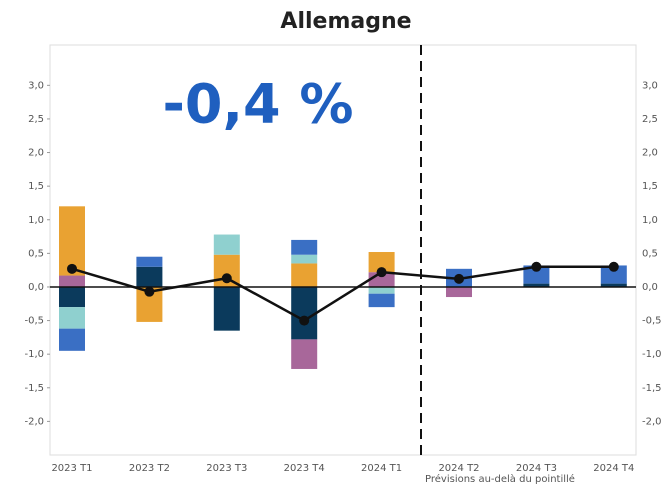 The image size is (667, 490). What do you see at coordinates (71, 468) in the screenshot?
I see `x-tick-label: 2023 T1` at bounding box center [71, 468].